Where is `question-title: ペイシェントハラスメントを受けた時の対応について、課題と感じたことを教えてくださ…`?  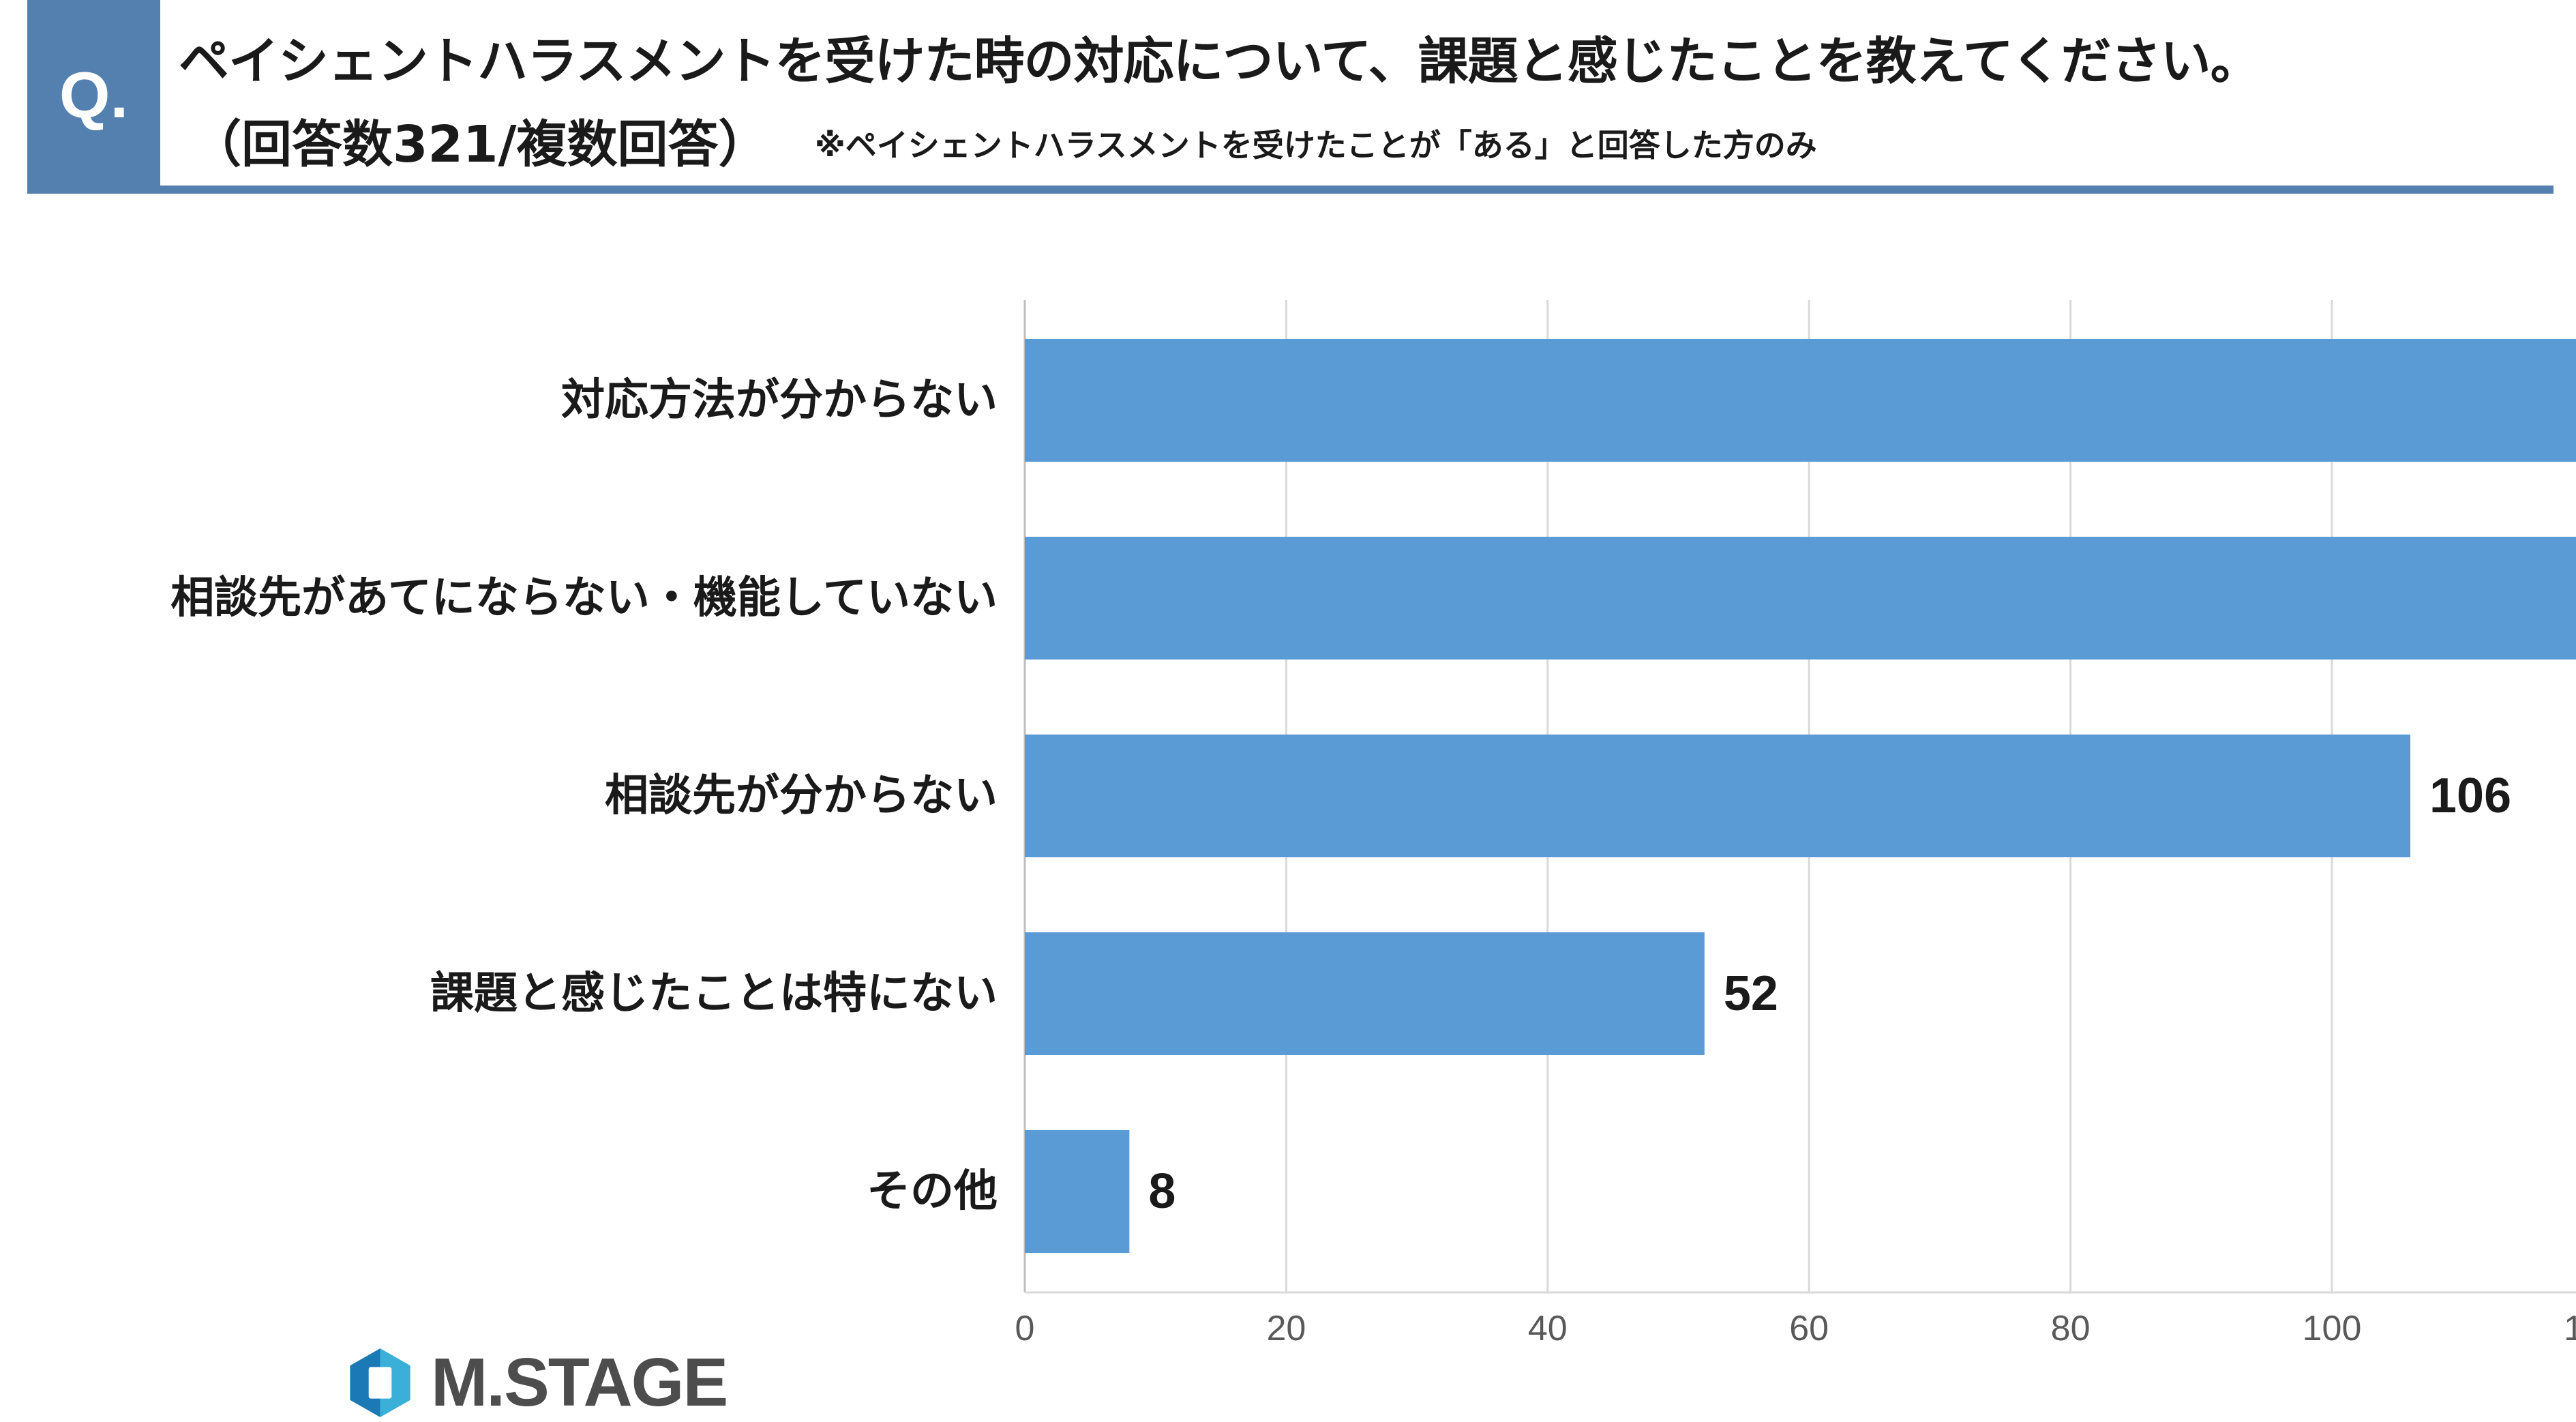 question-title: ペイシェントハラスメントを受けた時の対応について、課題と感じたことを教えてくださ… is located at coordinates (1220, 61).